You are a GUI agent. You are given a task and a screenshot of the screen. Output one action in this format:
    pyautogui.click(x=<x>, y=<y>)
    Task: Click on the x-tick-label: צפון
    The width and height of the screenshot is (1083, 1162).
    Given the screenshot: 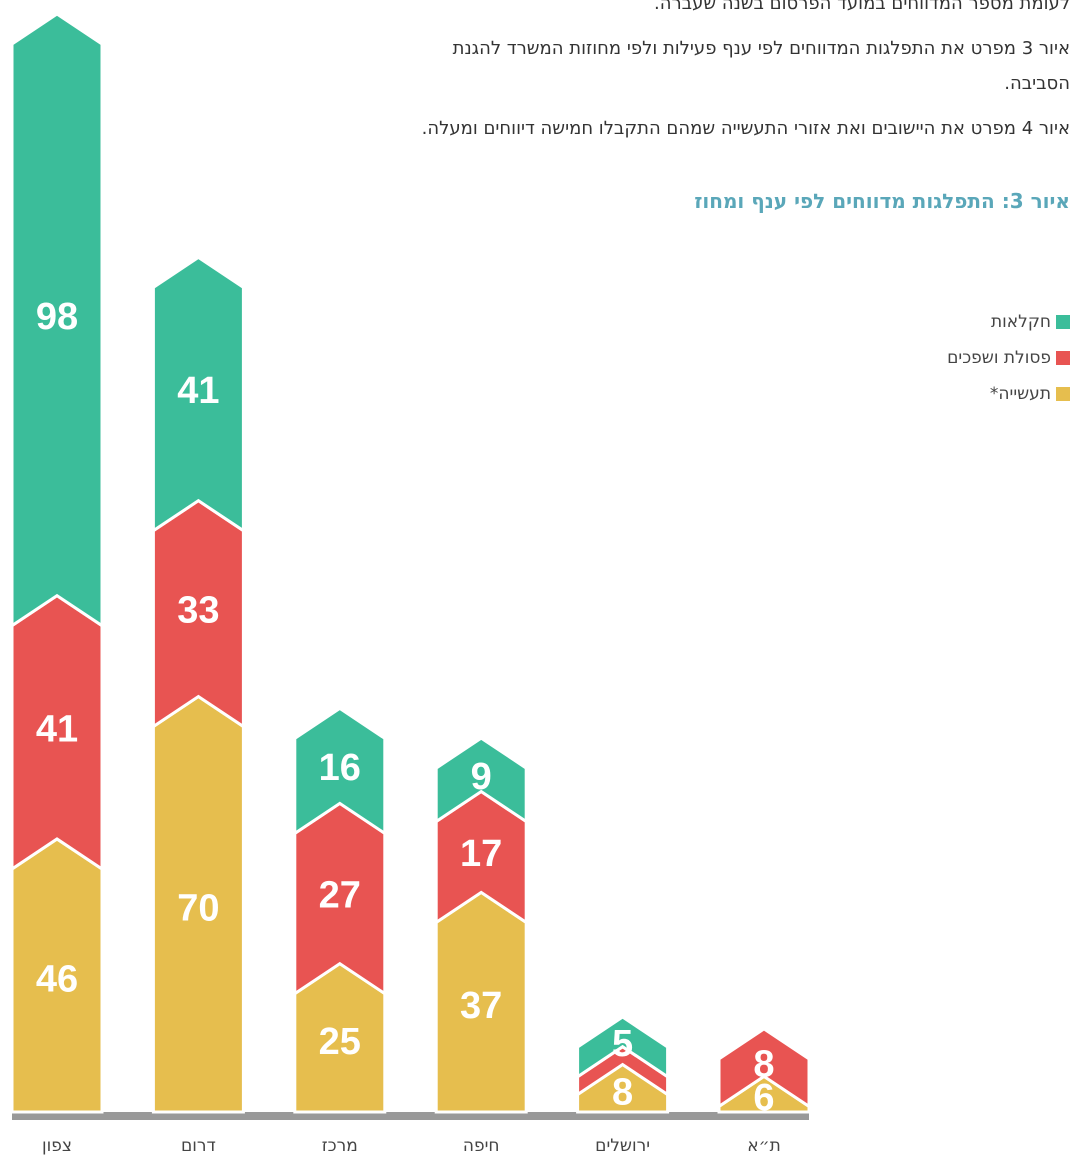 What is the action you would take?
    pyautogui.click(x=57, y=1146)
    